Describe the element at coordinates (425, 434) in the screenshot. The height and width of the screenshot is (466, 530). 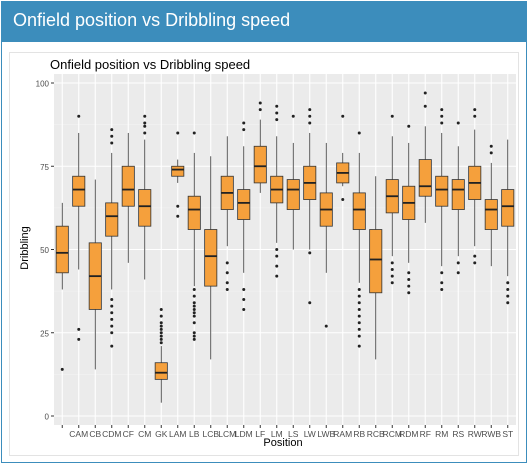
I see `x-tick-label: RF` at that location.